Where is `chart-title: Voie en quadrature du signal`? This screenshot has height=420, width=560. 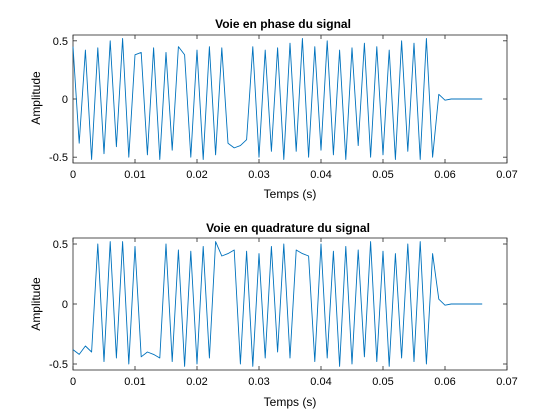
chart-title: Voie en quadrature du signal is located at coordinates (288, 228).